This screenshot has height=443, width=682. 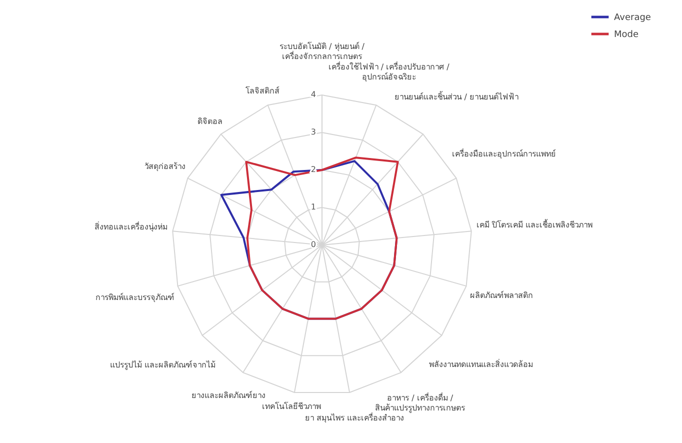 I want to click on legend-label: Mode, so click(x=626, y=35).